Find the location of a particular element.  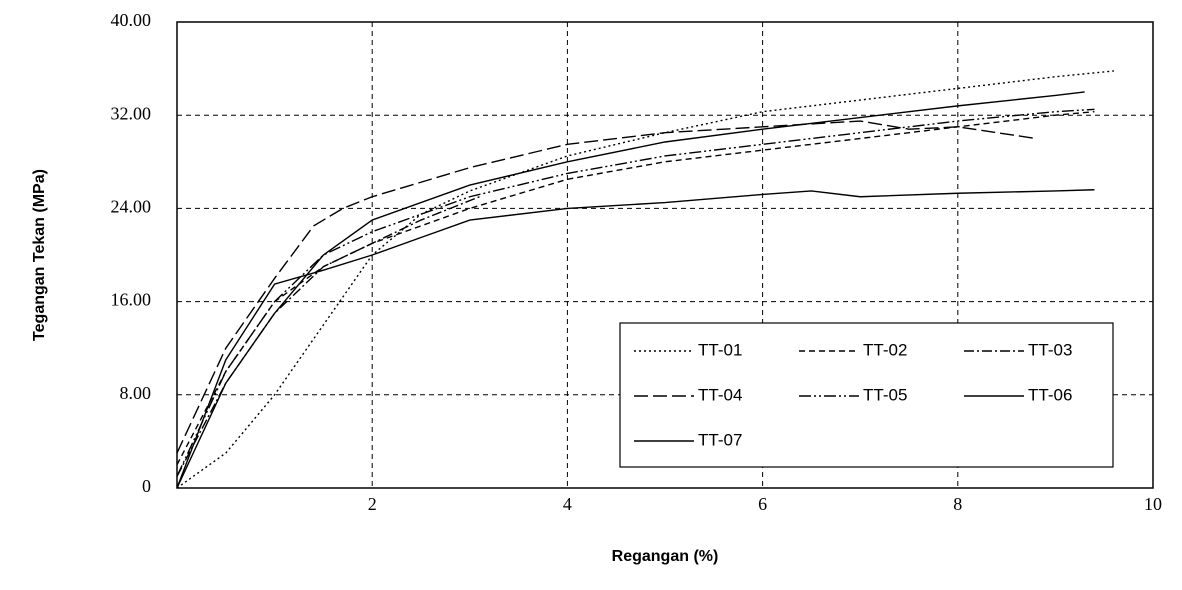

x-axis-title: Regangan (%) is located at coordinates (665, 556).